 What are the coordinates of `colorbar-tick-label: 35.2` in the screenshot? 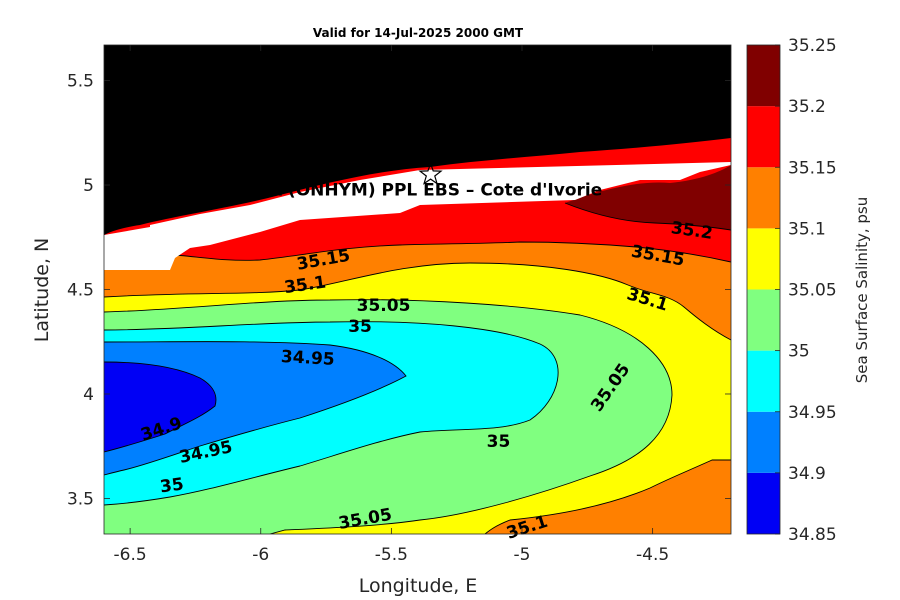 It's located at (807, 107).